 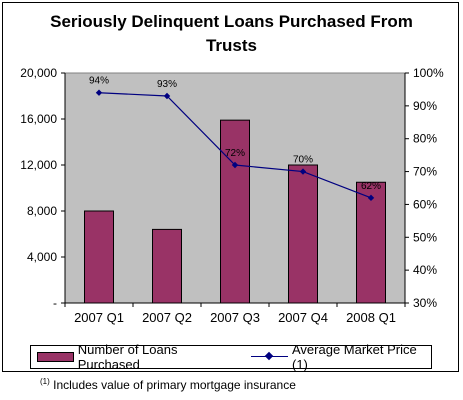 What do you see at coordinates (235, 153) in the screenshot?
I see `data-label: 72%` at bounding box center [235, 153].